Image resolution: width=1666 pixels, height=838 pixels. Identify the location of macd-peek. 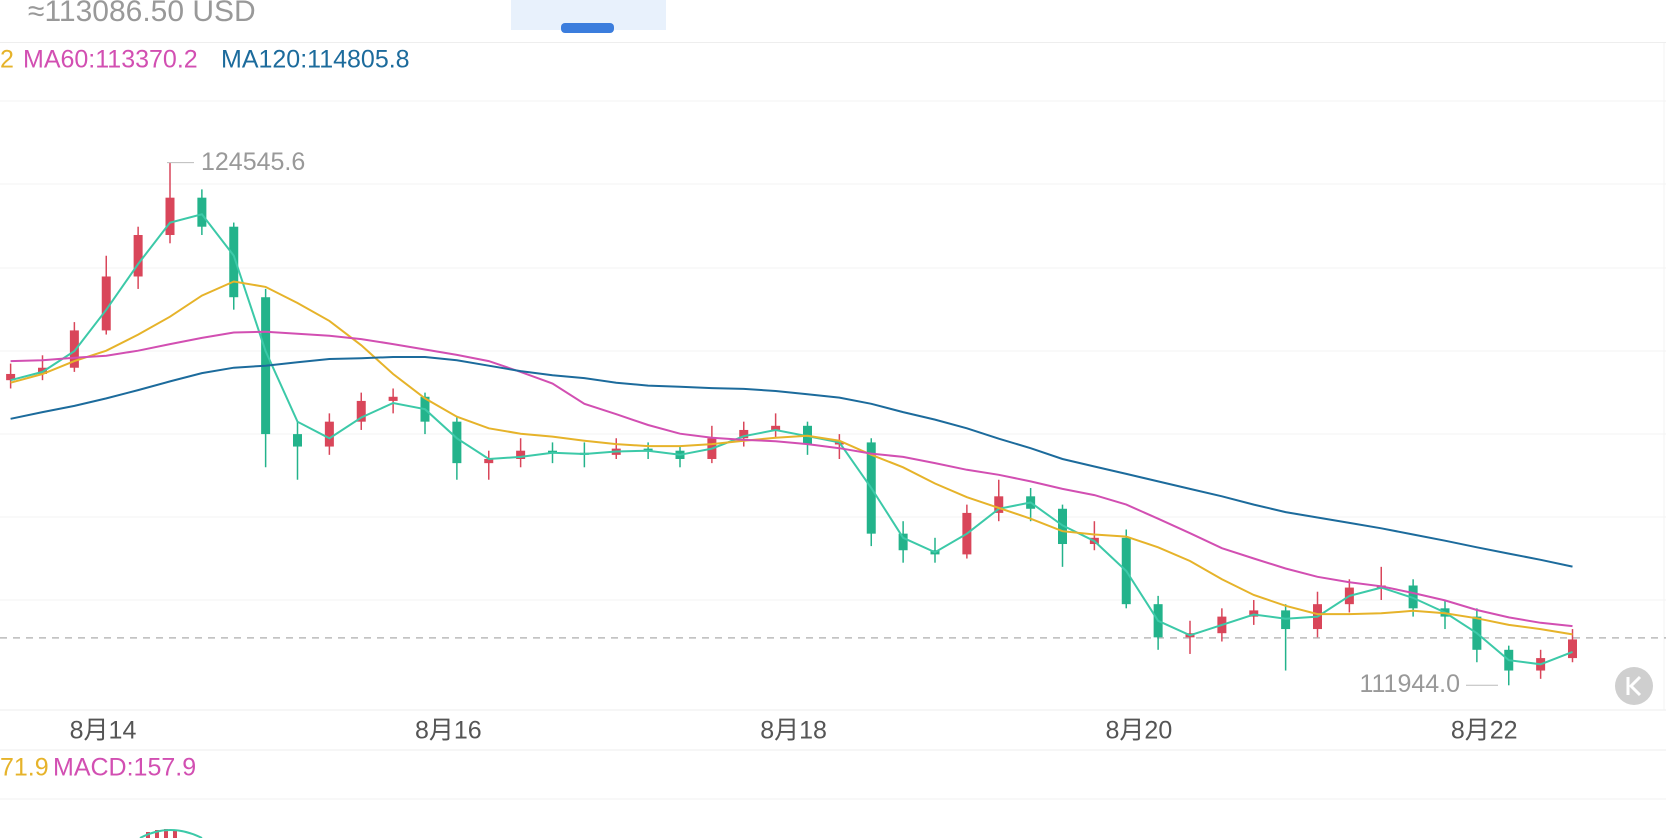
(171, 833).